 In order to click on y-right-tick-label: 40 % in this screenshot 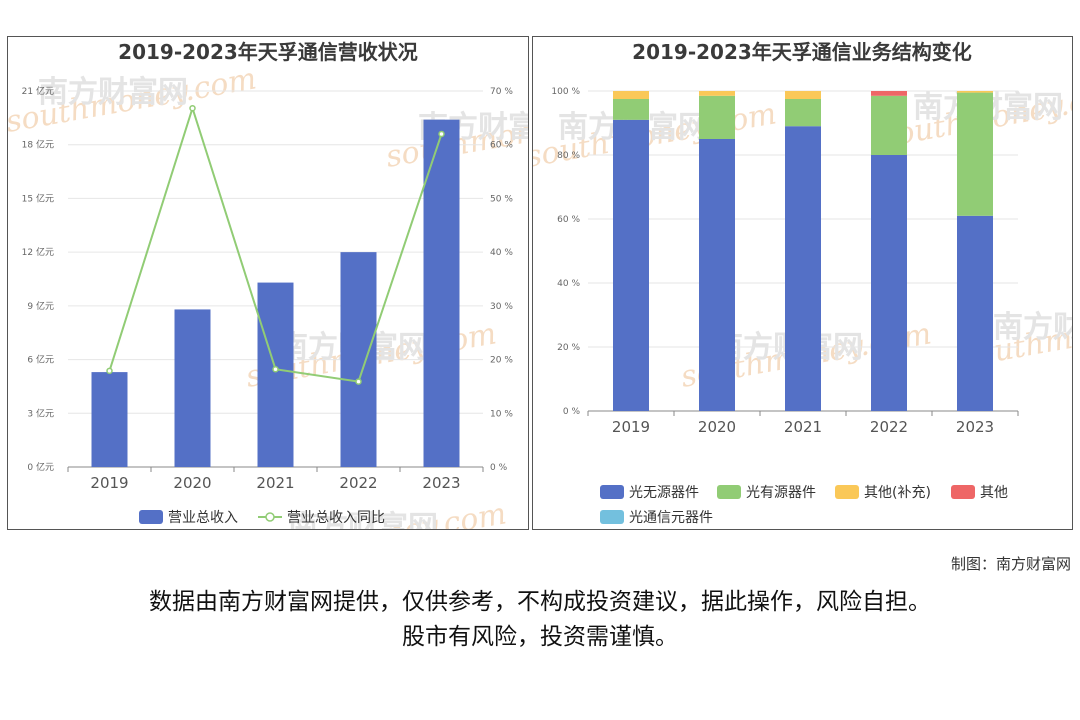, I will do `click(501, 253)`.